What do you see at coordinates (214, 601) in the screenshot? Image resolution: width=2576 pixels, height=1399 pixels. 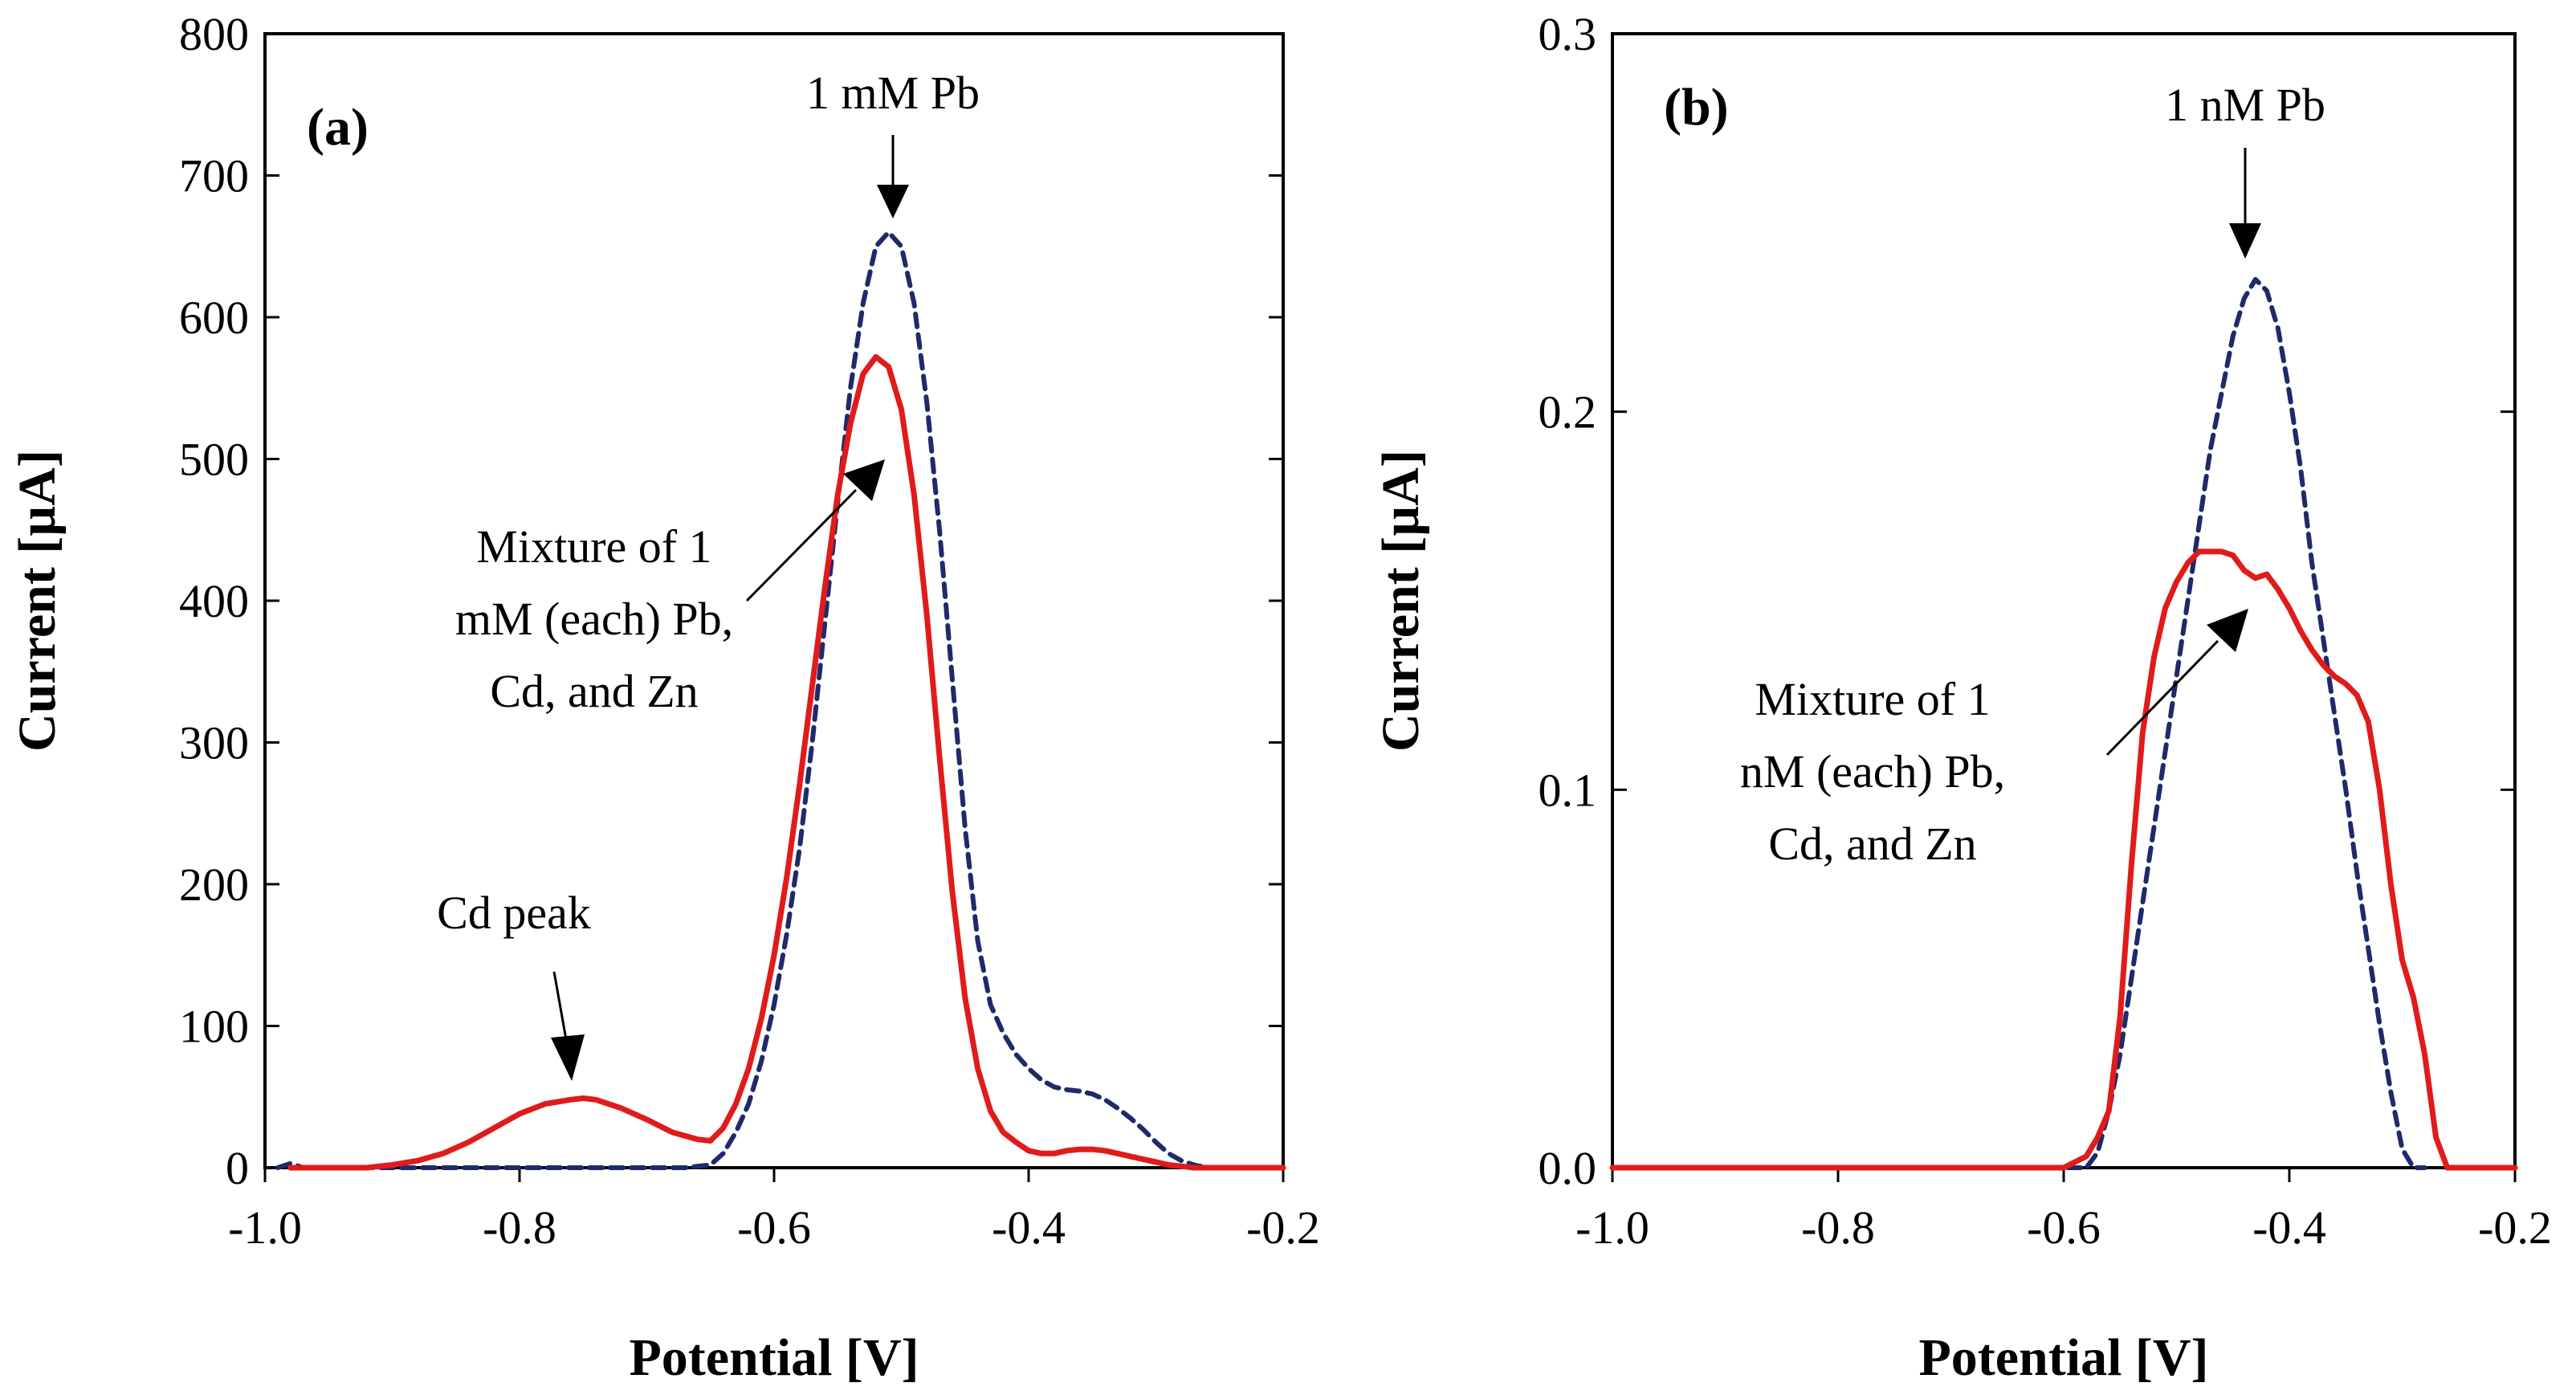 I see `y-tick-label: 400` at bounding box center [214, 601].